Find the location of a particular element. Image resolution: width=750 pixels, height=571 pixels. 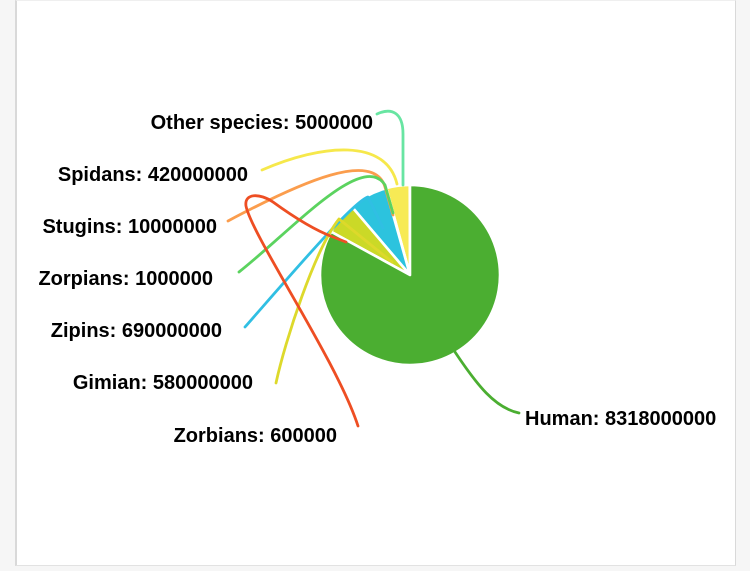

slice-label-other-species: Other species: 5000000 is located at coordinates (262, 123).